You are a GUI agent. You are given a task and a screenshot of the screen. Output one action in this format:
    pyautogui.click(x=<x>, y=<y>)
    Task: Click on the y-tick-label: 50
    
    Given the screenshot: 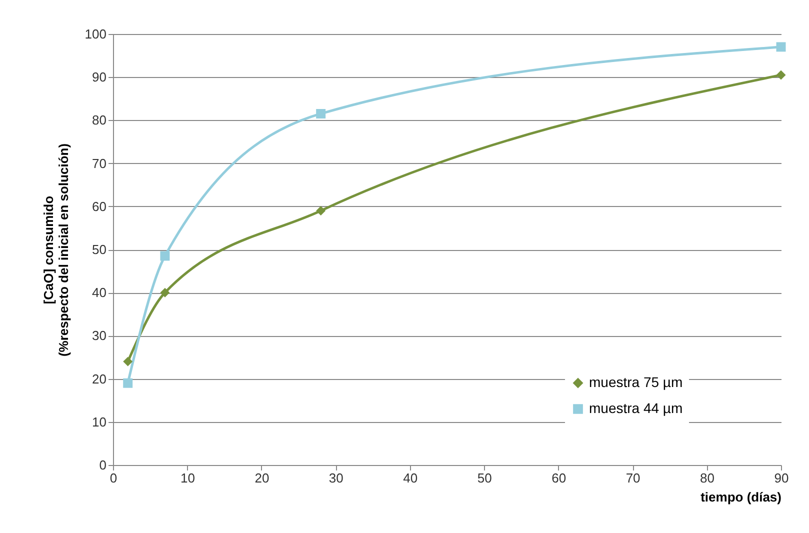 What is the action you would take?
    pyautogui.click(x=99, y=249)
    